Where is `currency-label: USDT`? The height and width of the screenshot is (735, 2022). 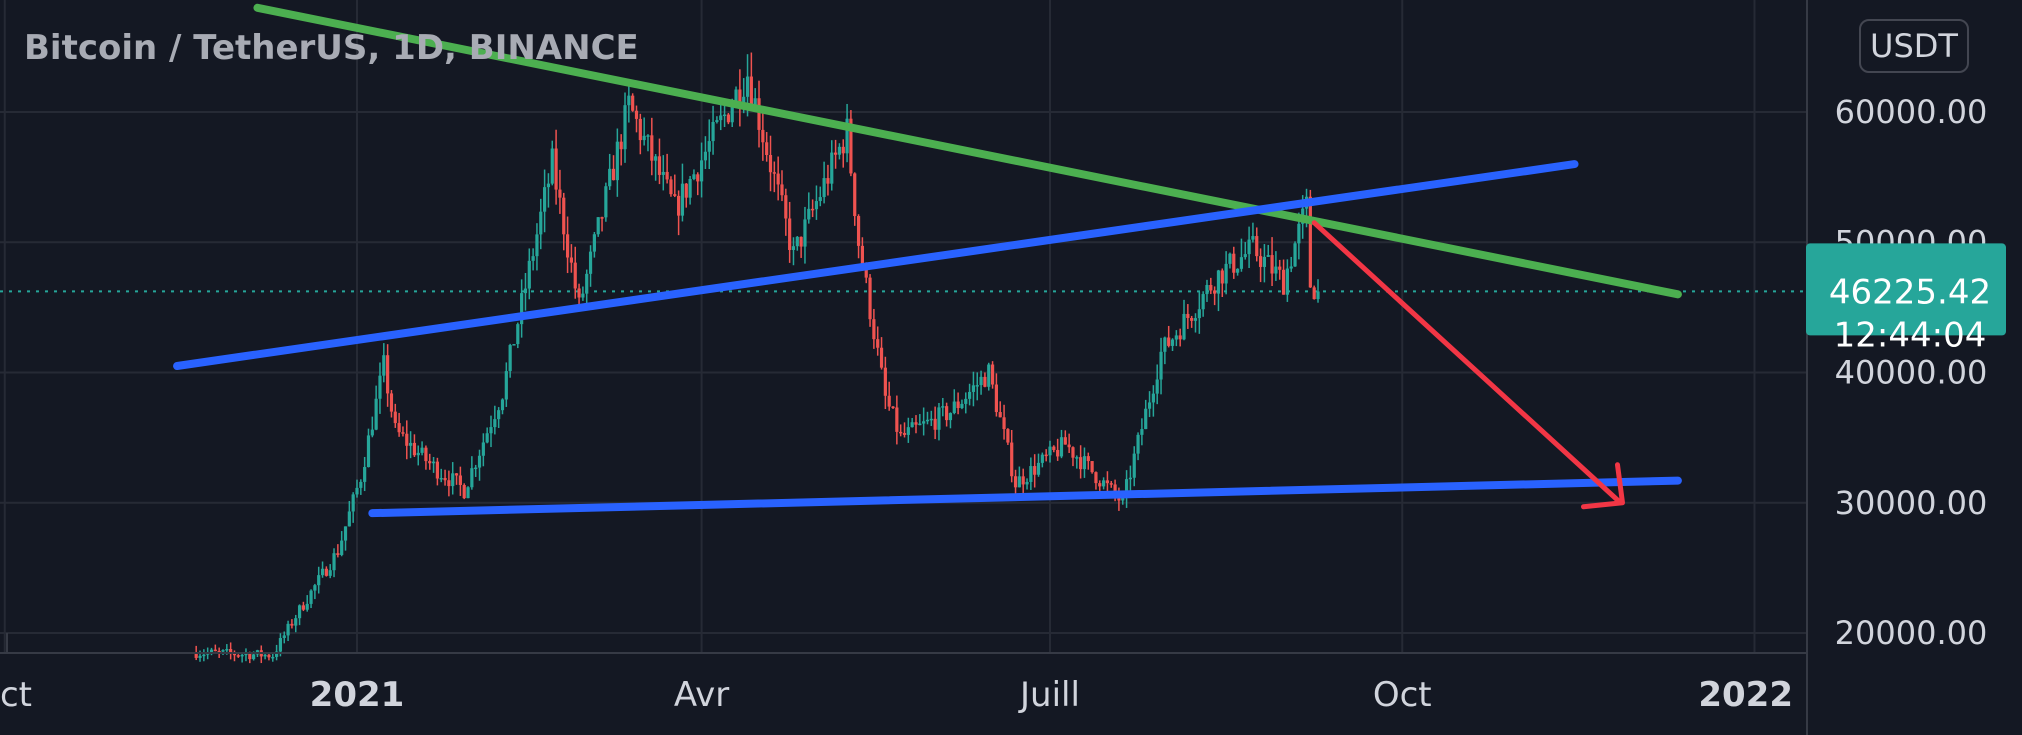
currency-label: USDT is located at coordinates (1914, 46).